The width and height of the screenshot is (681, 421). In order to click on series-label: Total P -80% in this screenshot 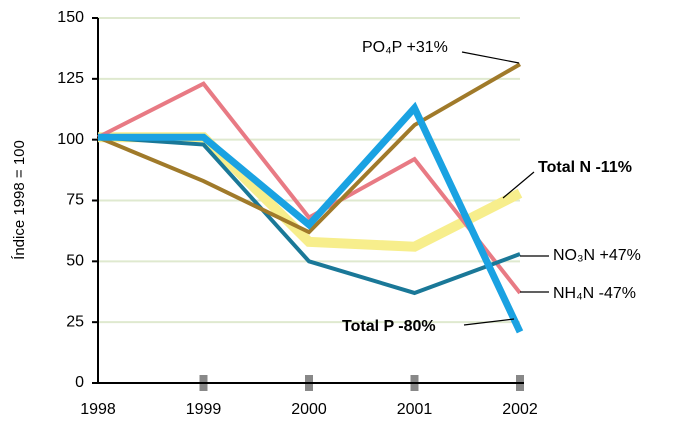, I will do `click(389, 326)`.